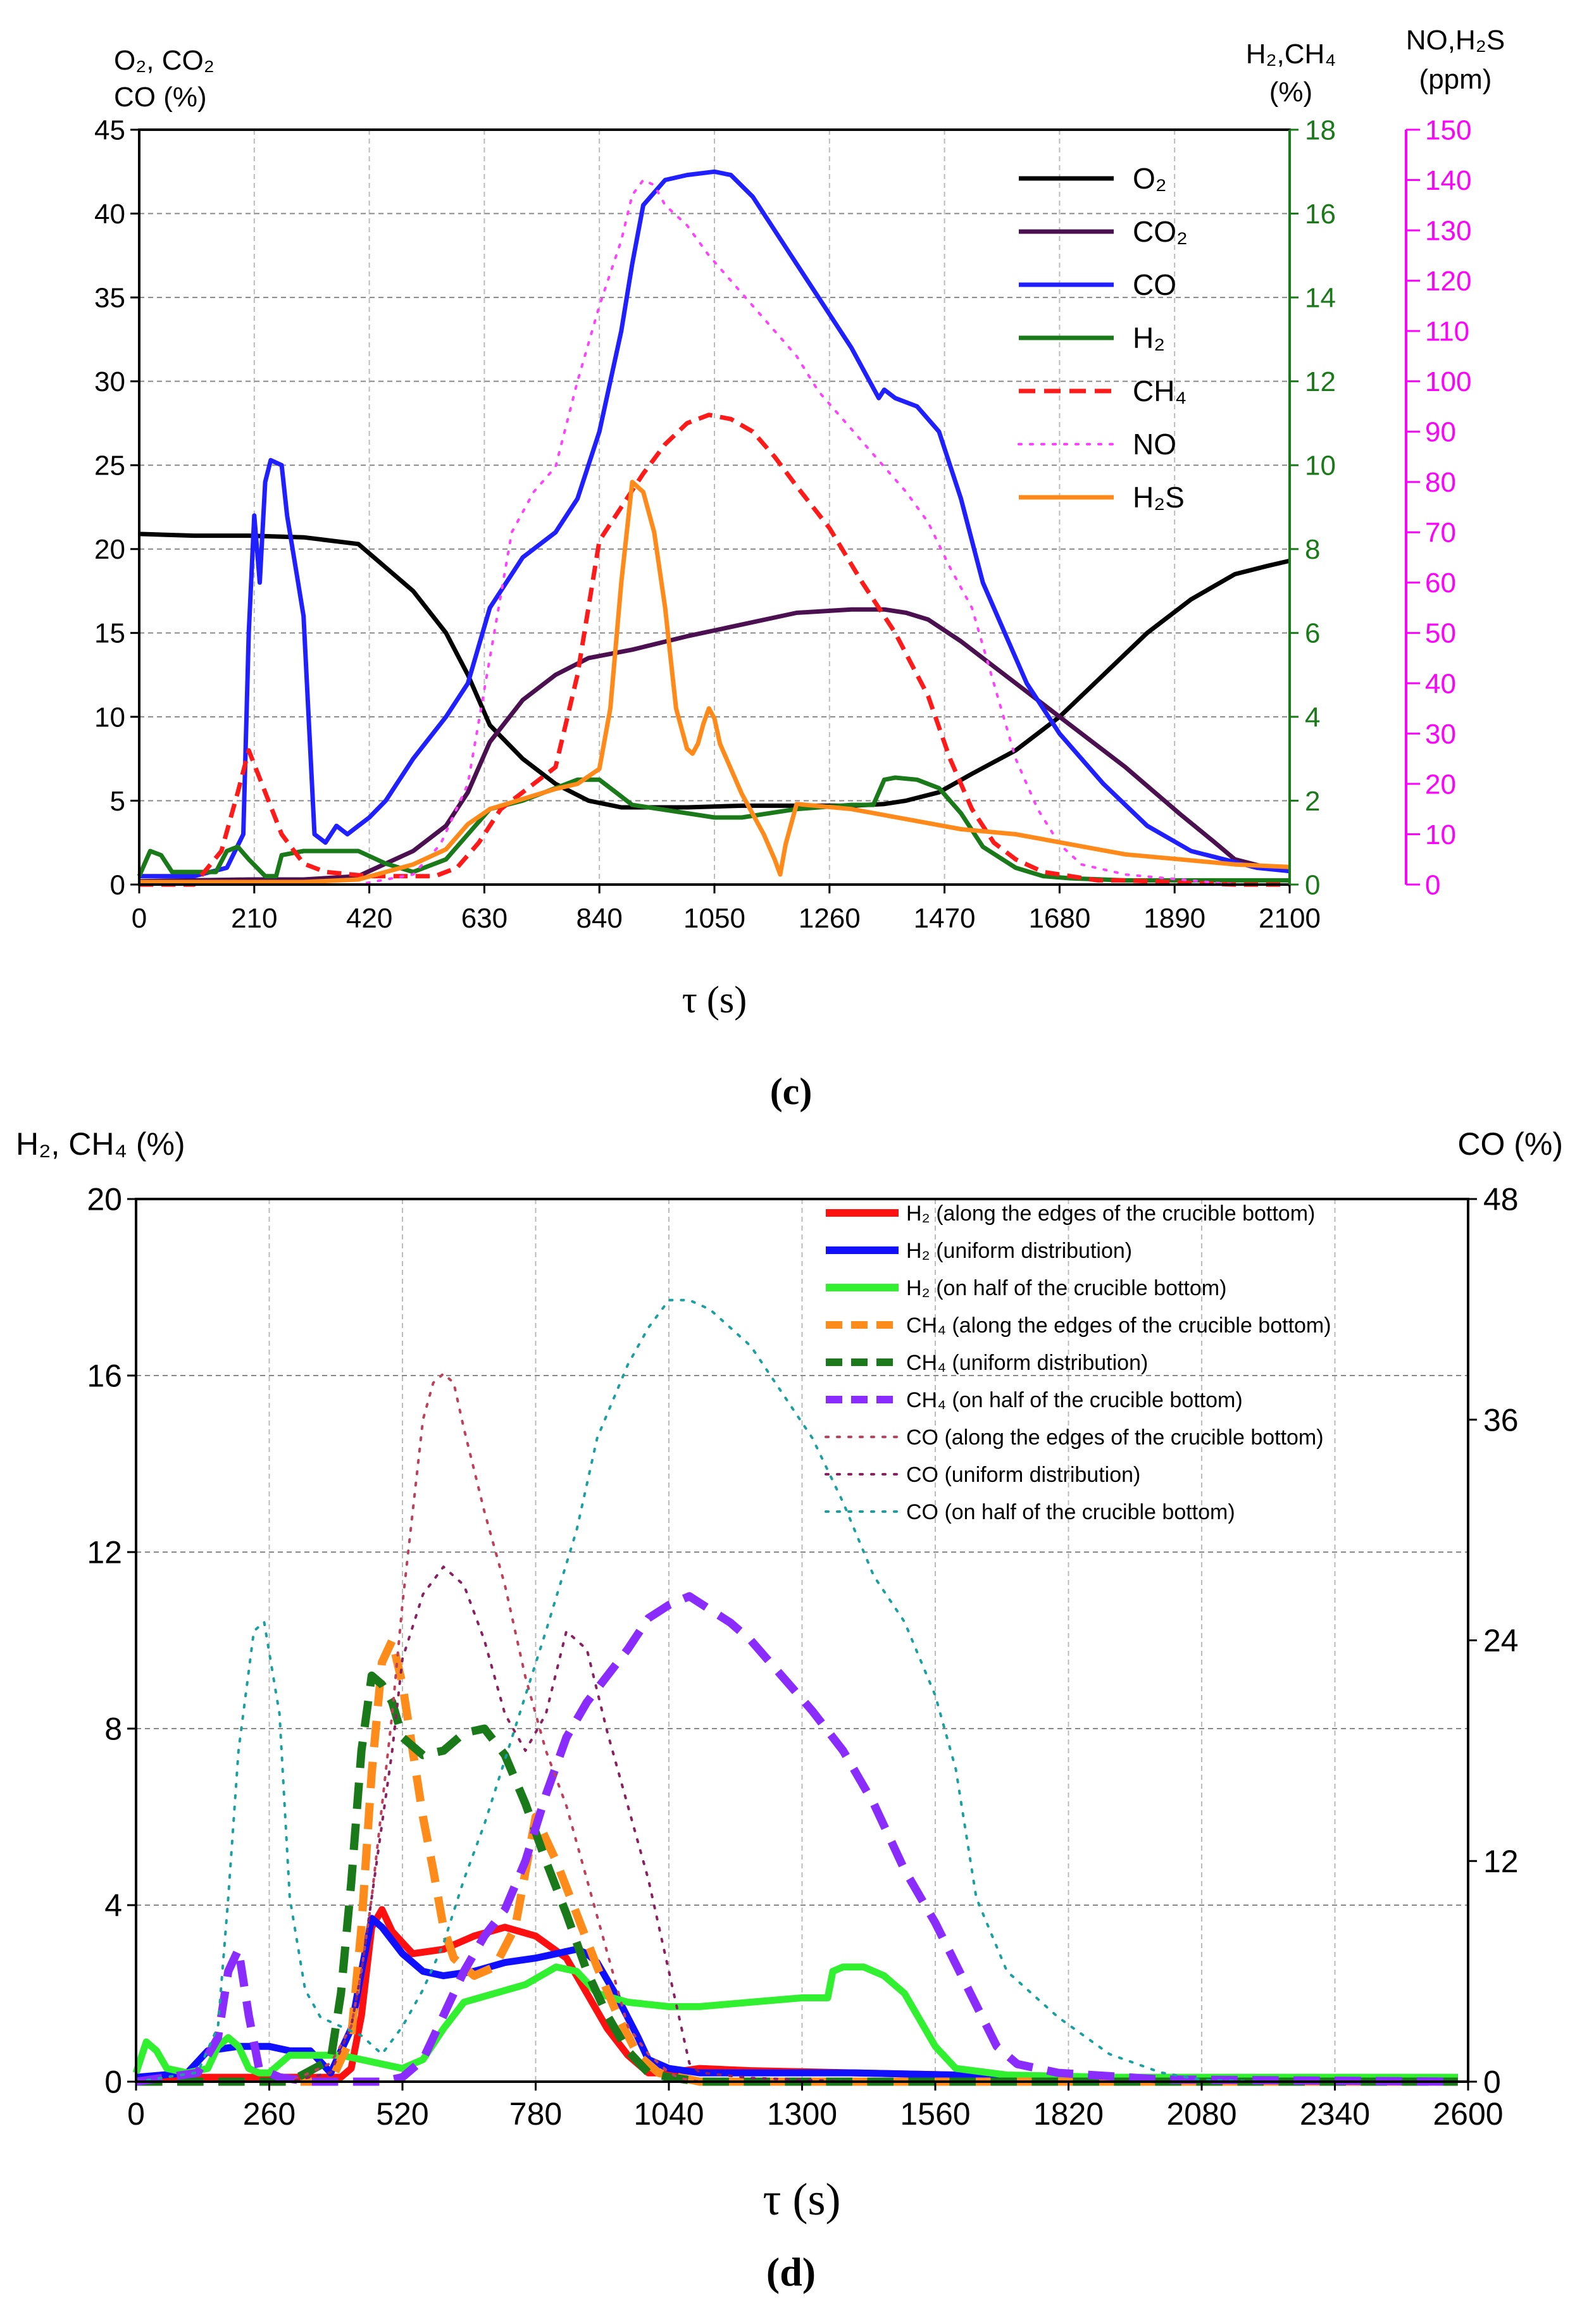 The width and height of the screenshot is (1582, 2324). Describe the element at coordinates (369, 919) in the screenshot. I see `x-tick-label: 420` at that location.